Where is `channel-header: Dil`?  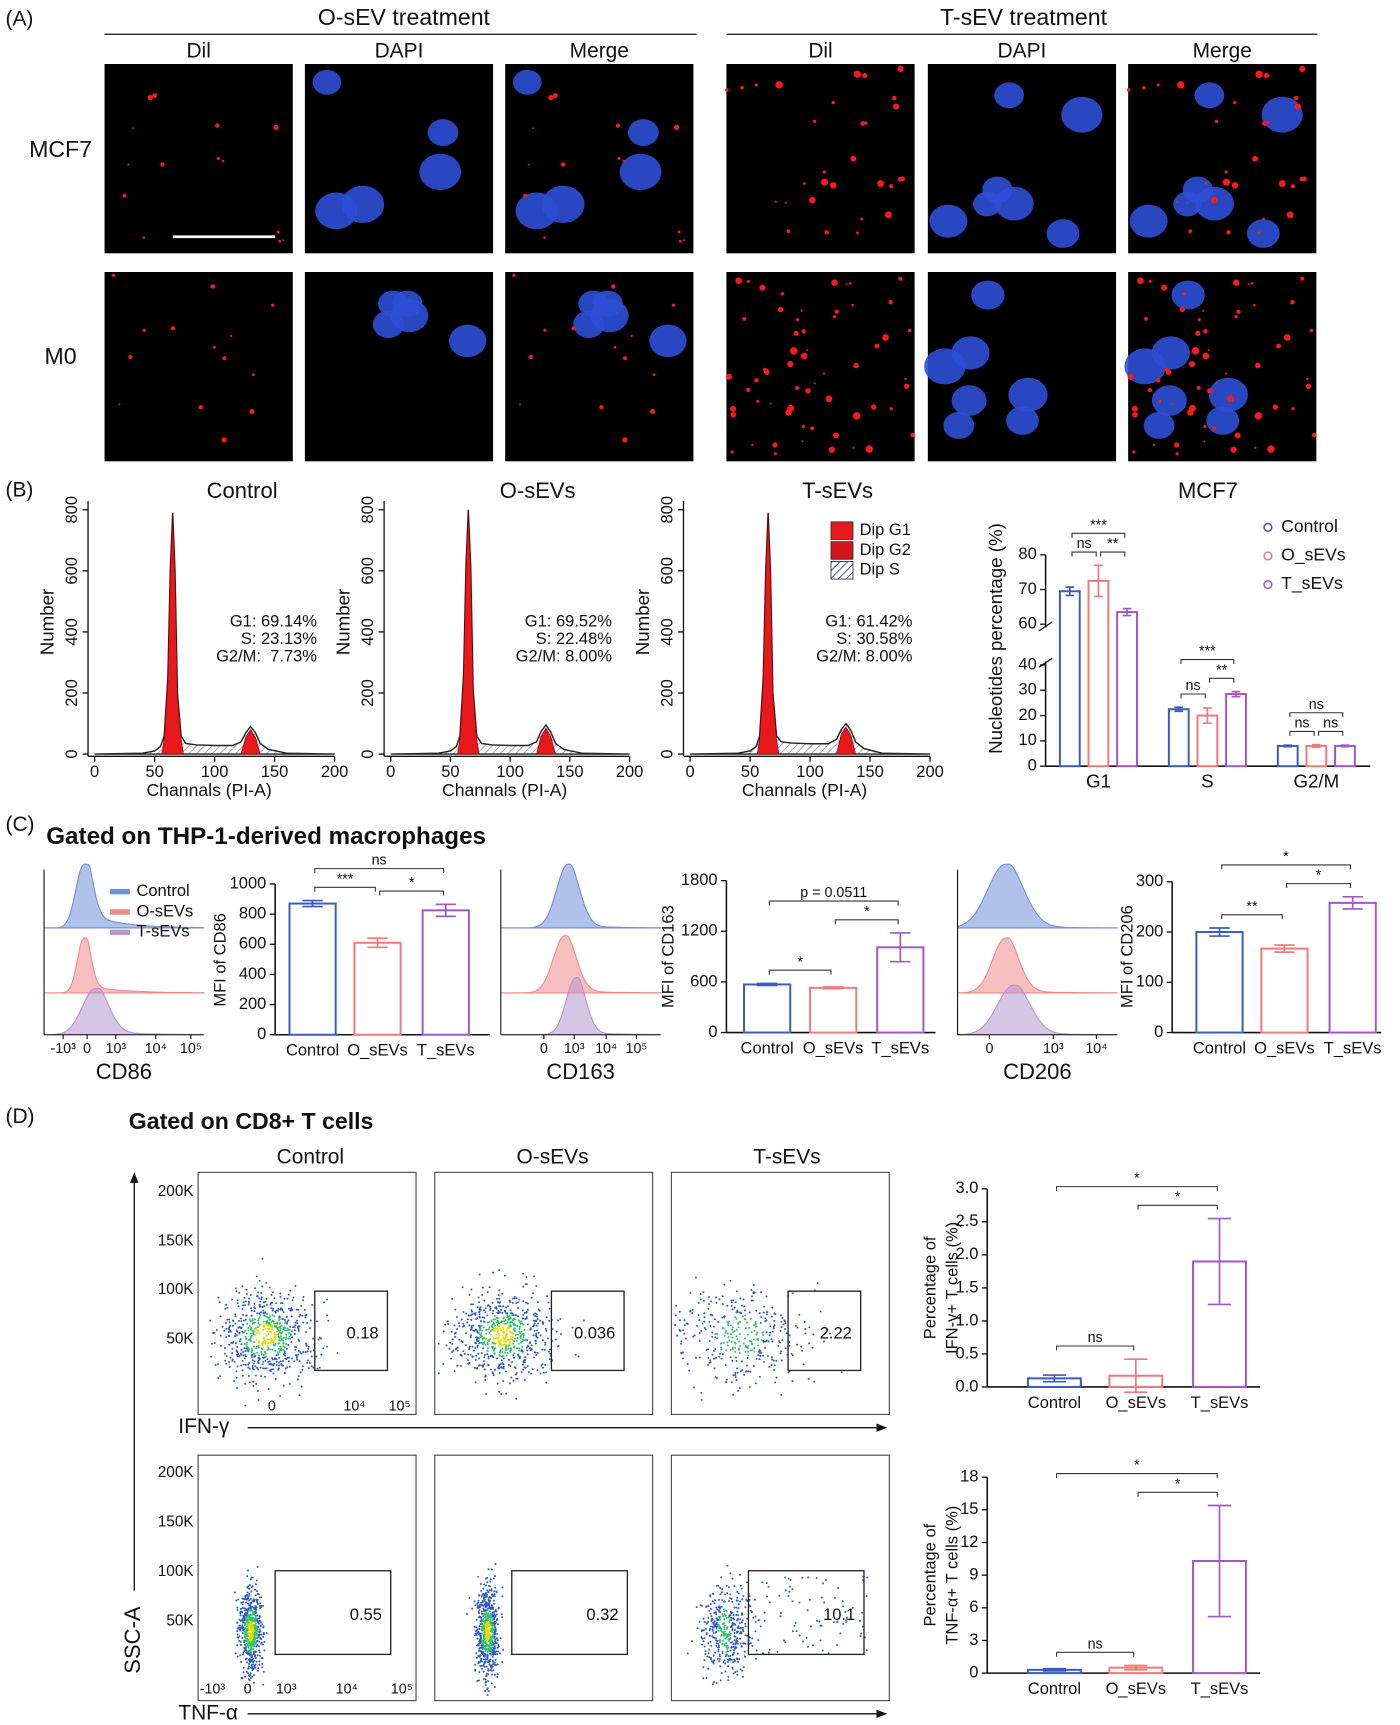
channel-header: Dil is located at coordinates (198, 50).